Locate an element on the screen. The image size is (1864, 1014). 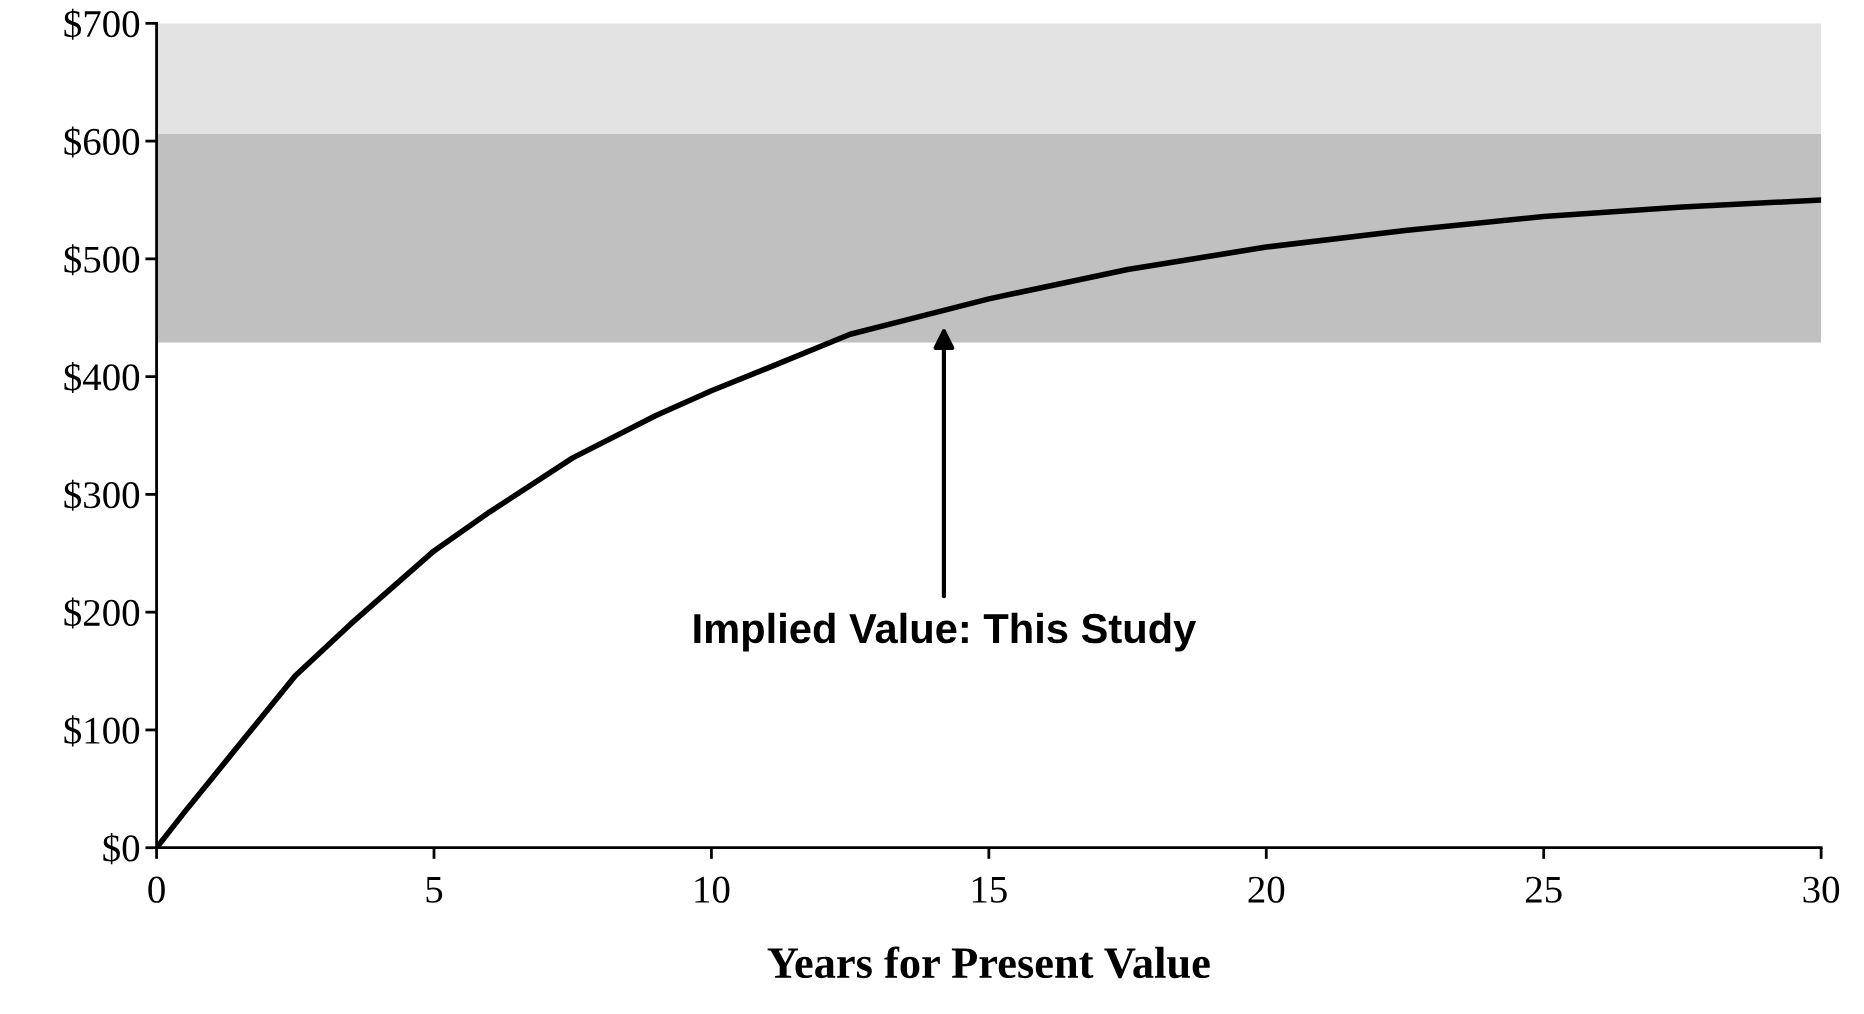
x-tick-label: 10 is located at coordinates (712, 889).